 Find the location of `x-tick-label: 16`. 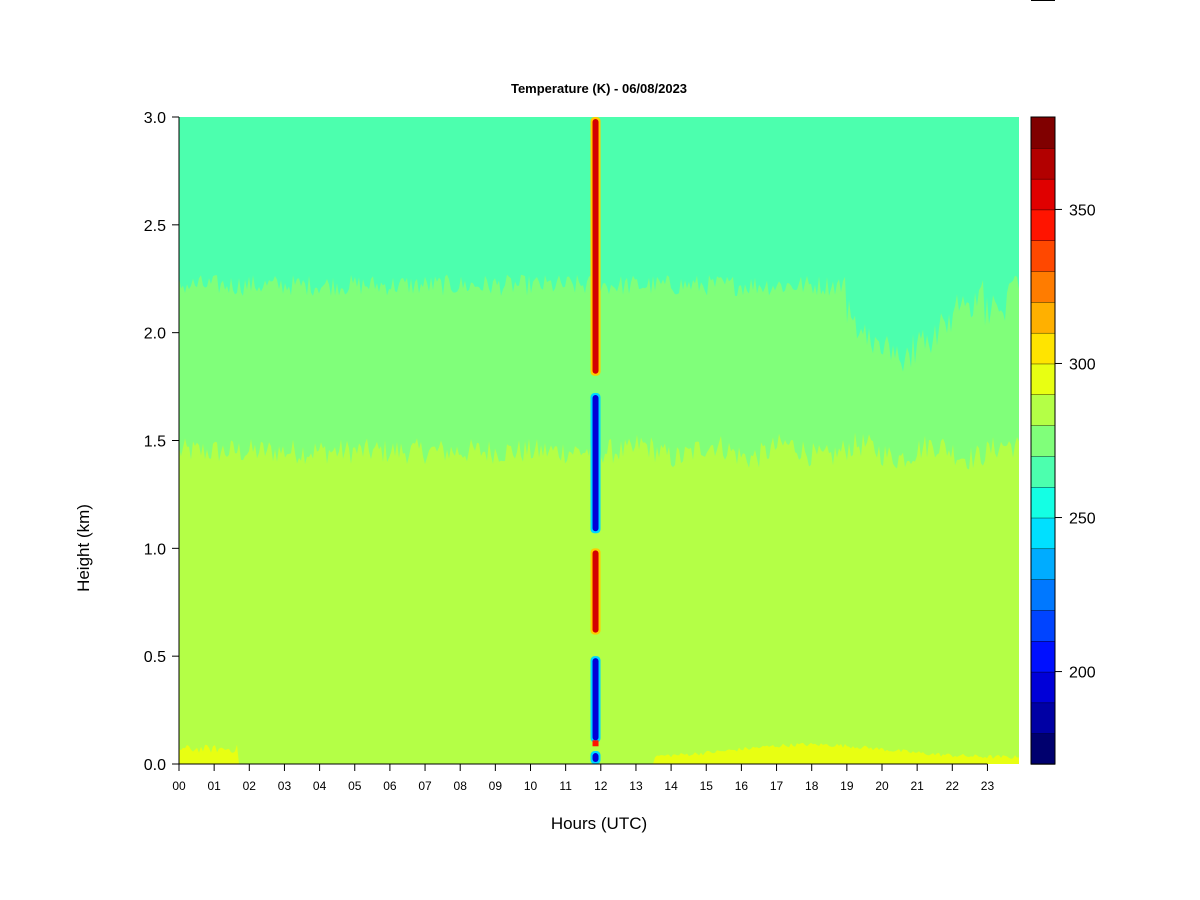

x-tick-label: 16 is located at coordinates (742, 786).